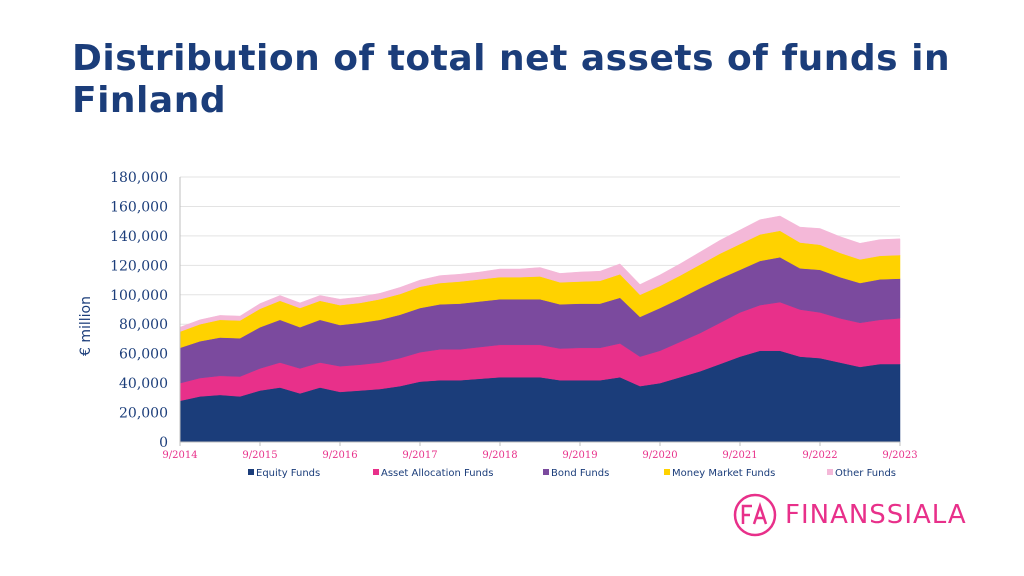 Image resolution: width=1024 pixels, height=576 pixels. What do you see at coordinates (437, 473) in the screenshot?
I see `legend-label-asset-allocation-funds: Asset Allocation Funds` at bounding box center [437, 473].